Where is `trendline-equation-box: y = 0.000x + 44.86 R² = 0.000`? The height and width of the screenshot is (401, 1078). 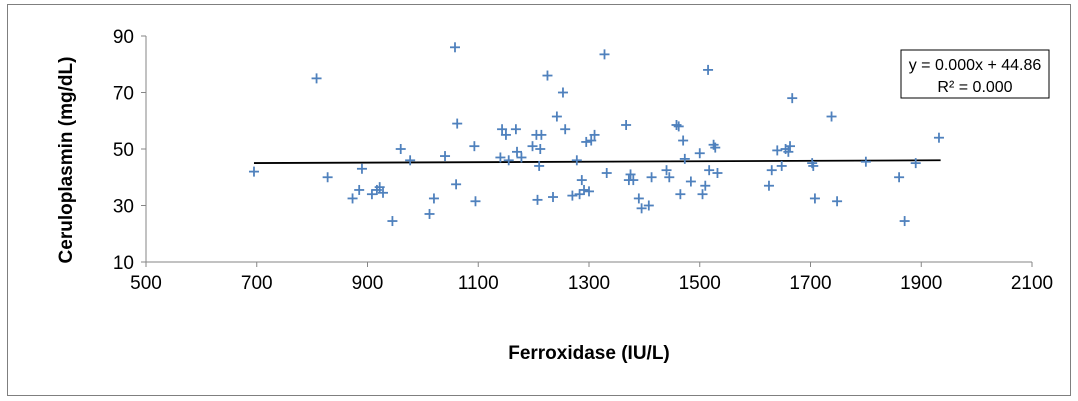
trendline-equation-box: y = 0.000x + 44.86 R² = 0.000 is located at coordinates (975, 74).